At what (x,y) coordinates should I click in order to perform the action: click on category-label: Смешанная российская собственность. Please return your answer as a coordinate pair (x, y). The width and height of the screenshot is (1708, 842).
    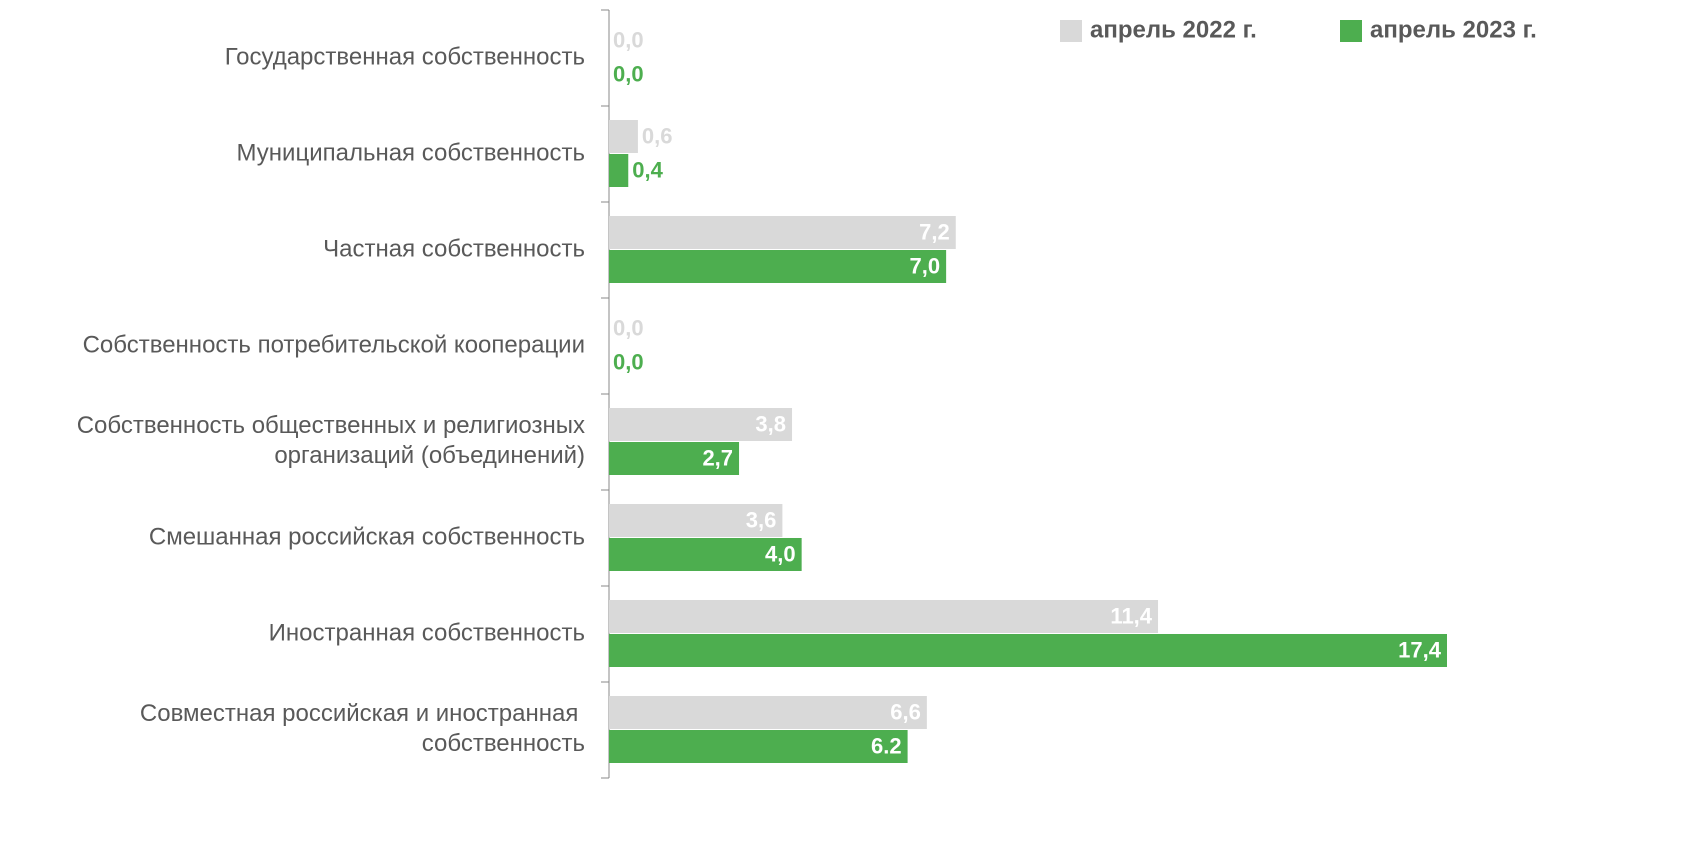
    Looking at the image, I should click on (367, 536).